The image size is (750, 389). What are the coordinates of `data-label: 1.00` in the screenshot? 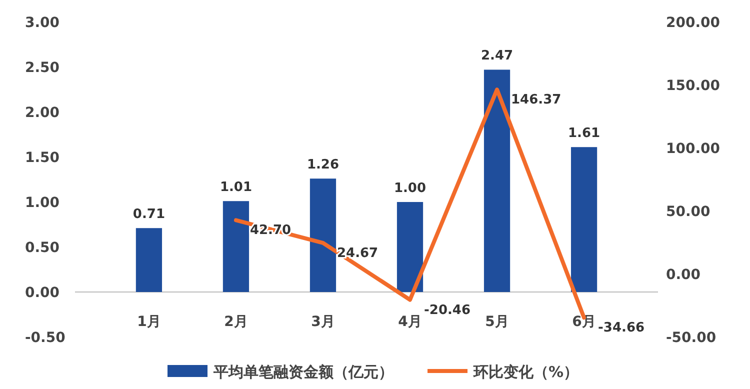 It's located at (410, 188).